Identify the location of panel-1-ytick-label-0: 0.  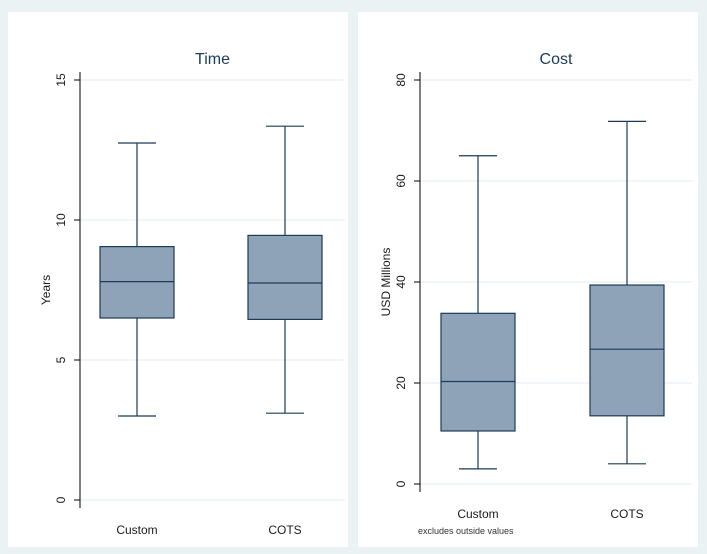
(61, 499).